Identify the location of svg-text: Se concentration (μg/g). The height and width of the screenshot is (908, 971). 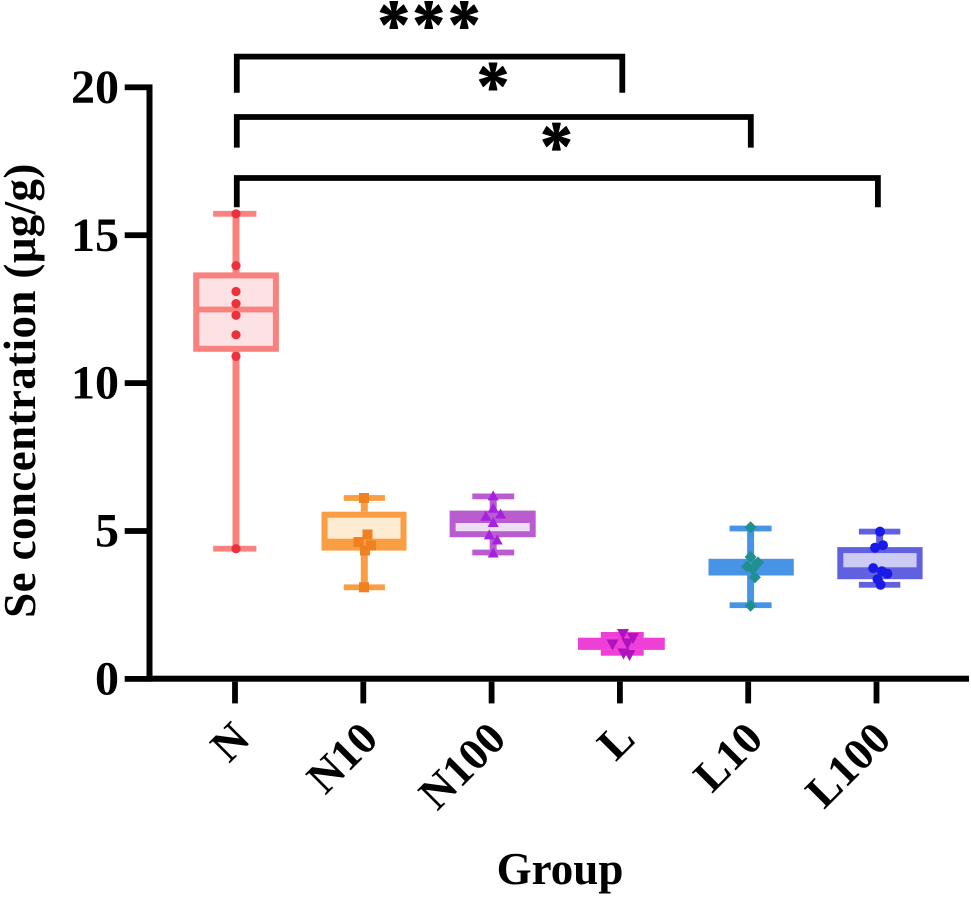
(22, 390).